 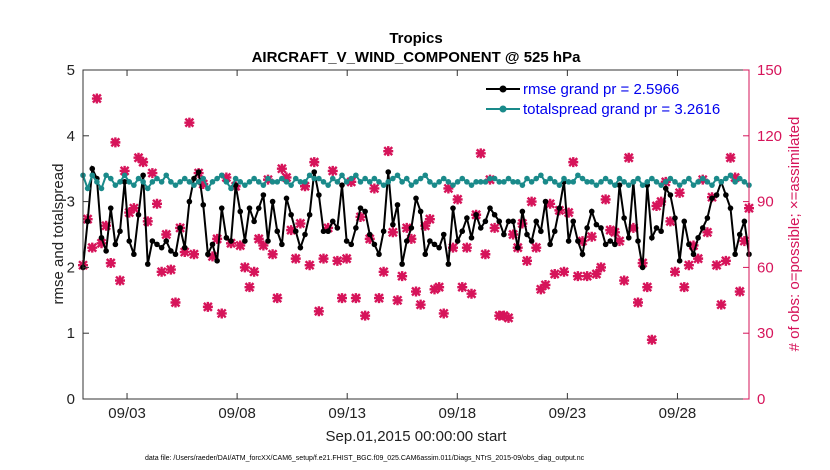 What do you see at coordinates (58, 234) in the screenshot?
I see `y-axis-label-left: rmse and totalspread` at bounding box center [58, 234].